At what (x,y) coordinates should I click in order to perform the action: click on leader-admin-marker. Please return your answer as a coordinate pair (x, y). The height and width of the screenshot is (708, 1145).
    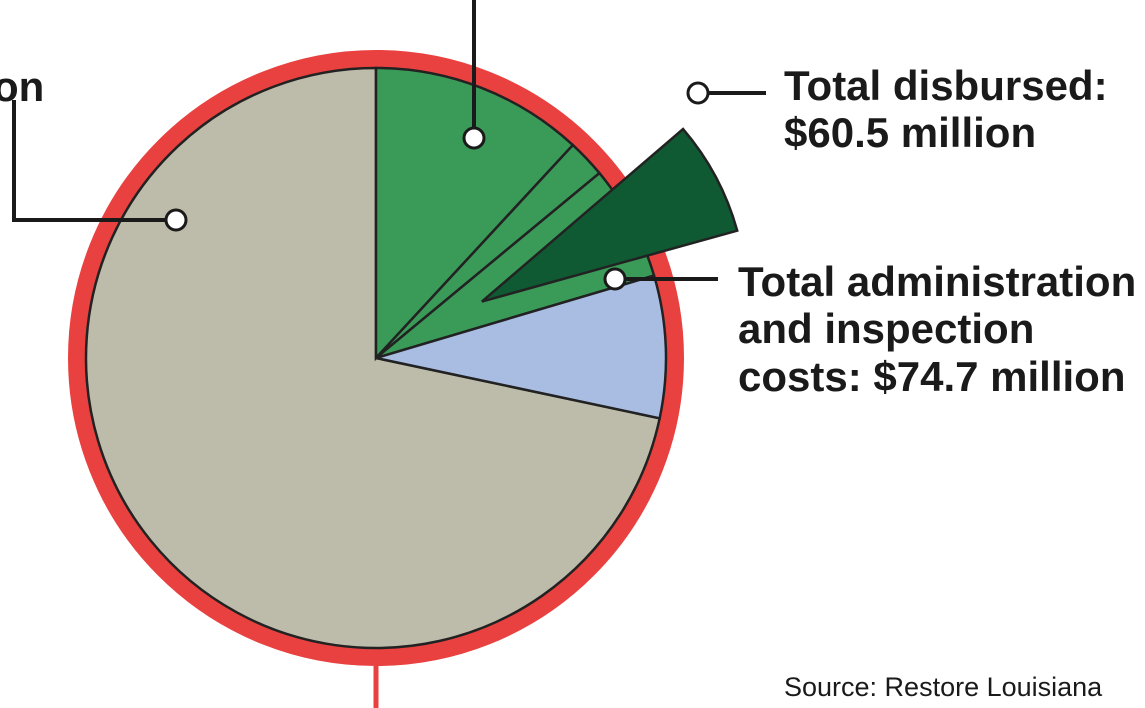
    Looking at the image, I should click on (615, 279).